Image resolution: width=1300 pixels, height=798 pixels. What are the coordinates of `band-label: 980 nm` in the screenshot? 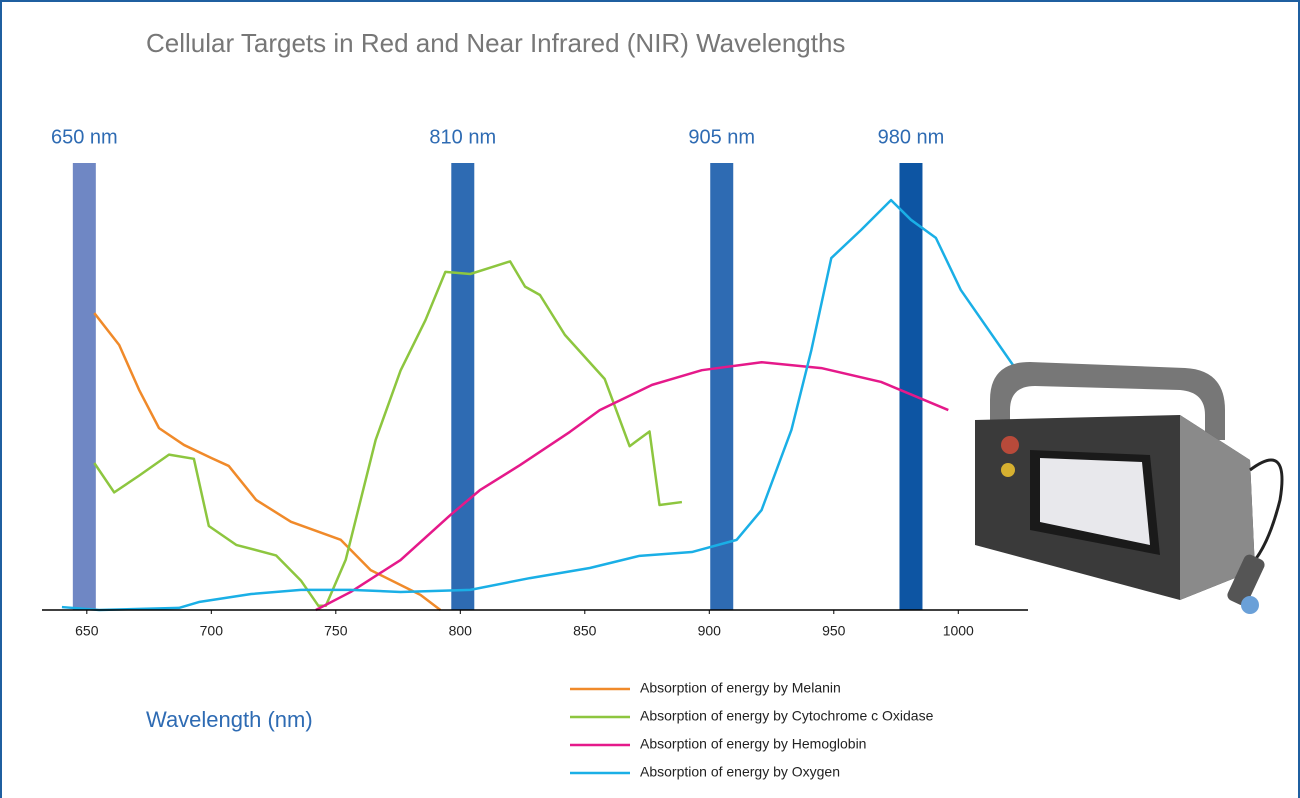 It's located at (911, 137).